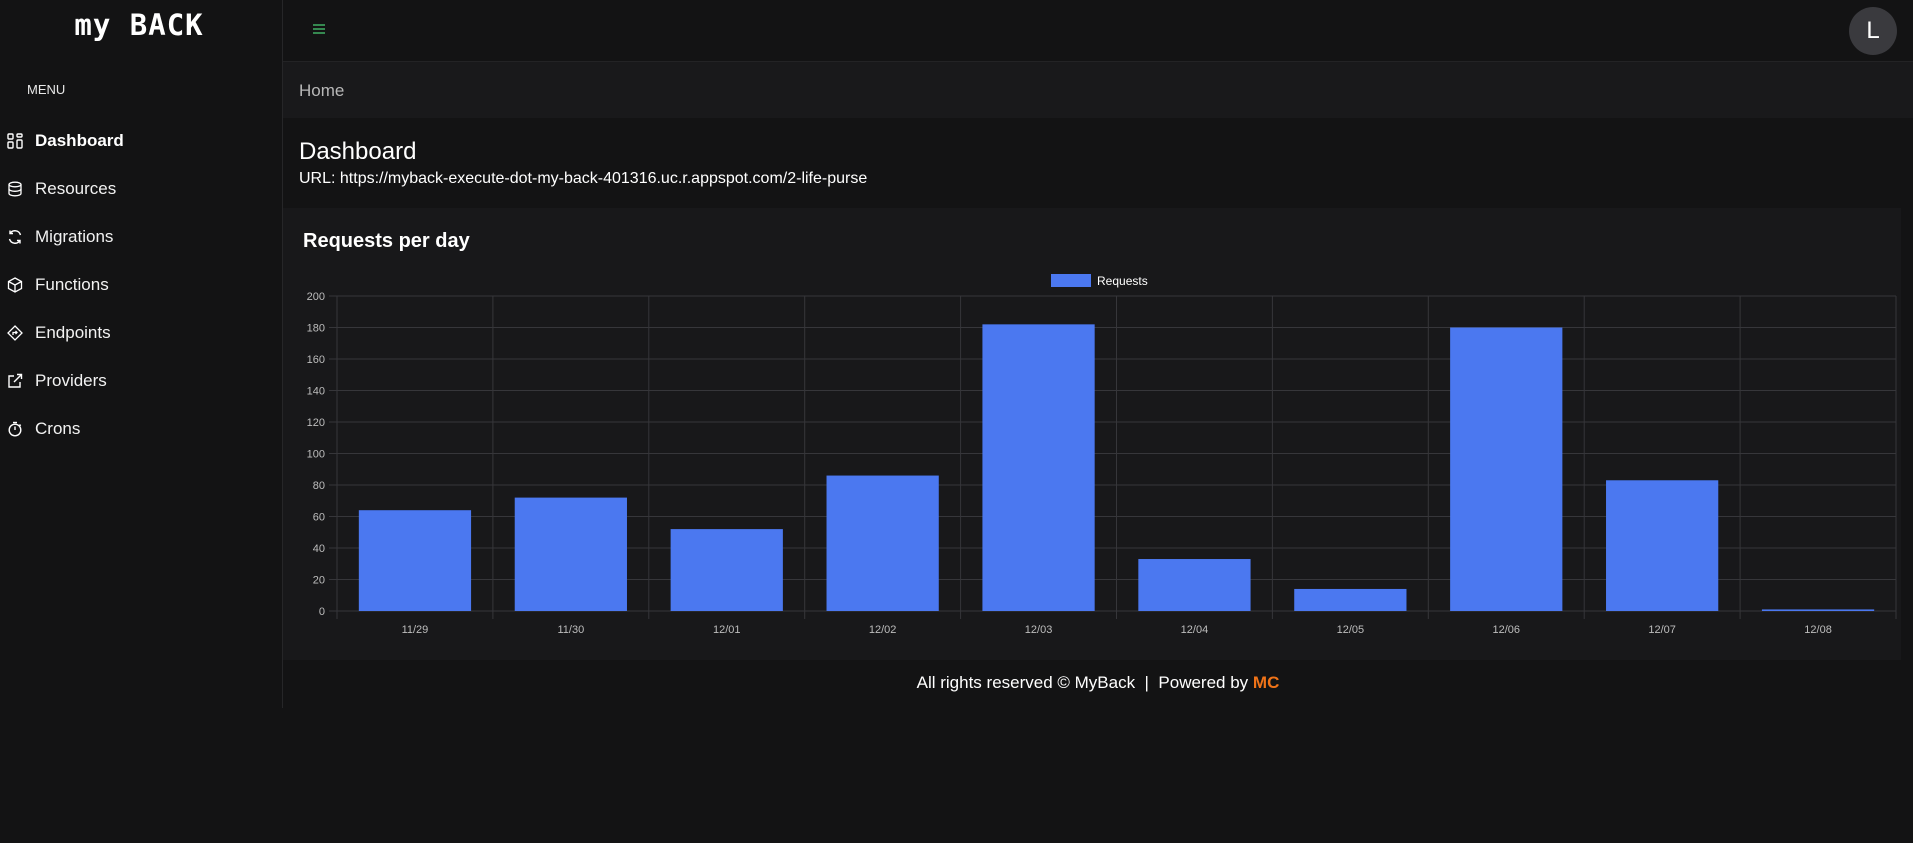 The width and height of the screenshot is (1913, 843). I want to click on sidebar-nav: Dashboard Resources Migrations, so click(141, 285).